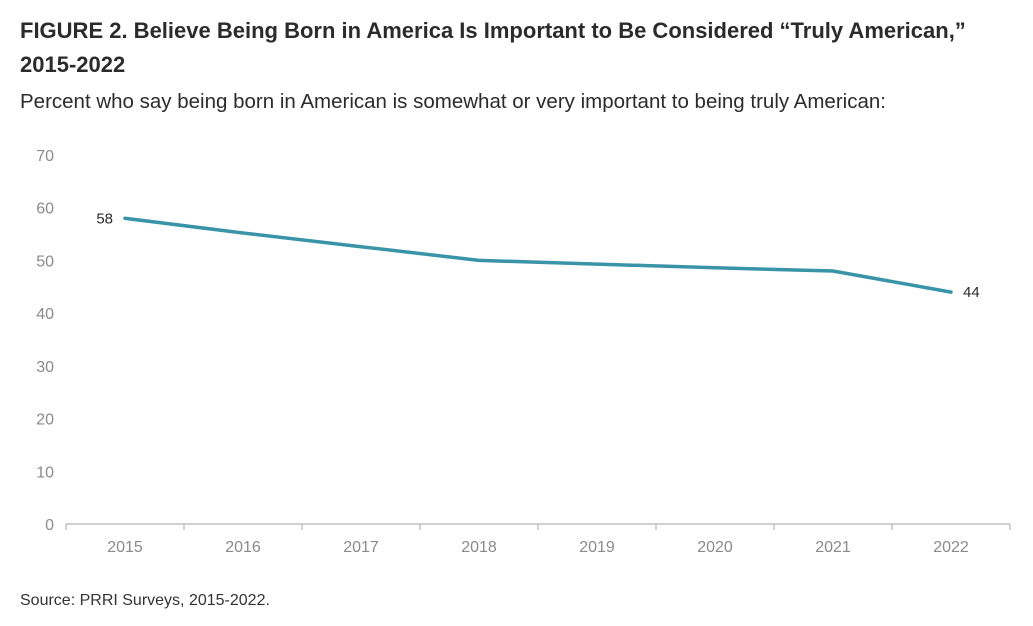 This screenshot has height=626, width=1033. Describe the element at coordinates (45, 367) in the screenshot. I see `y-tick-label-30: 30` at that location.